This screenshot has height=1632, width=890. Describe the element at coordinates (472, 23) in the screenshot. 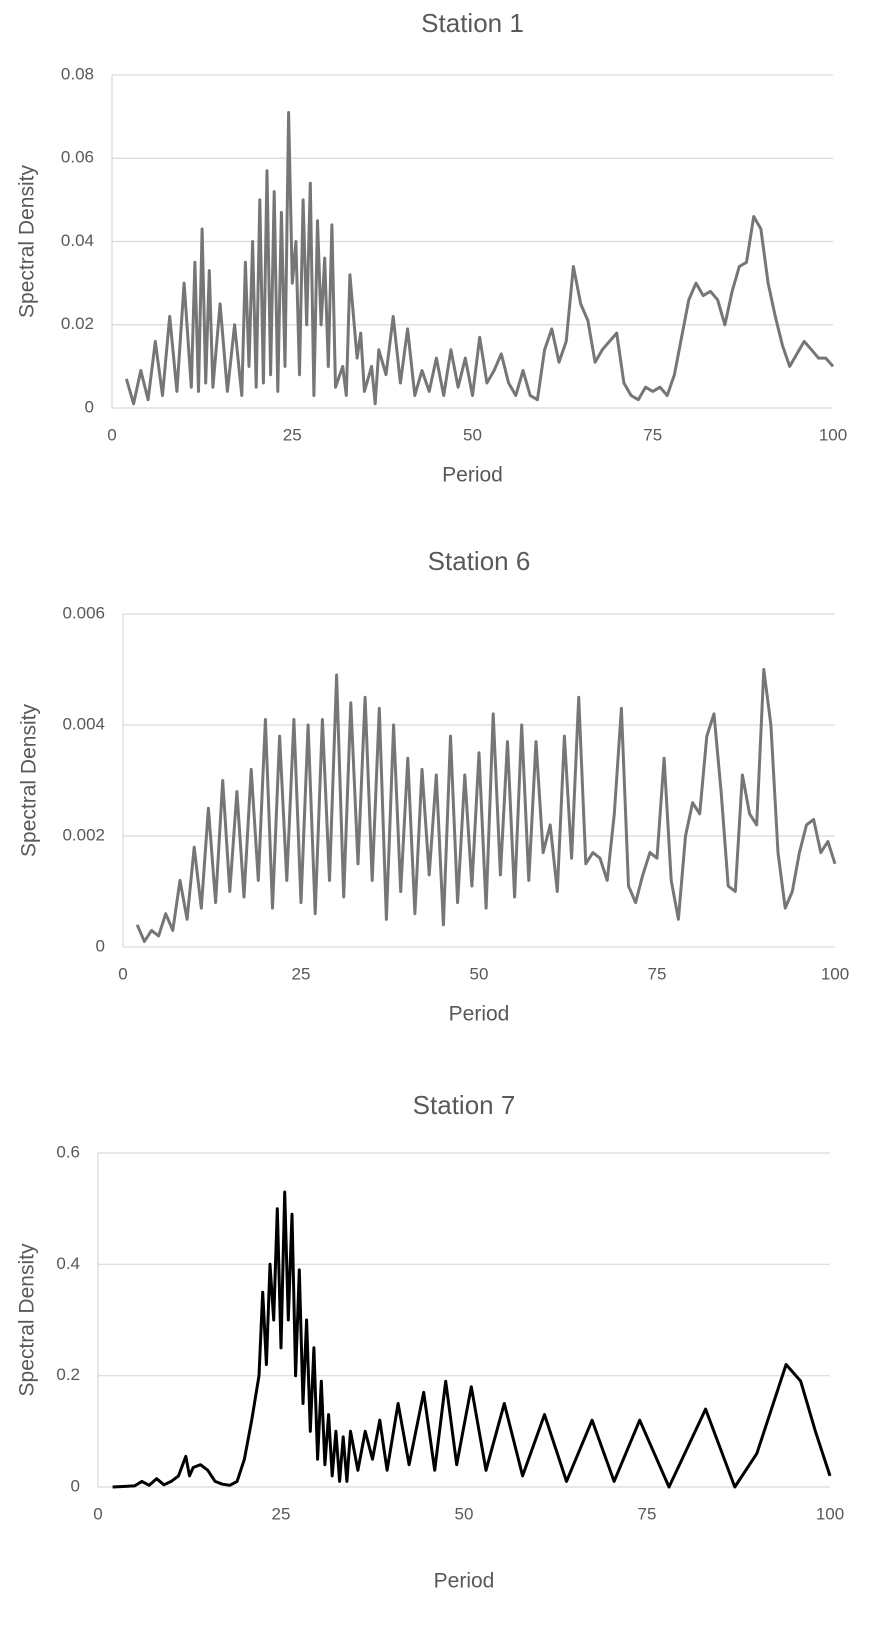

I see `chart-title: Station 1` at that location.